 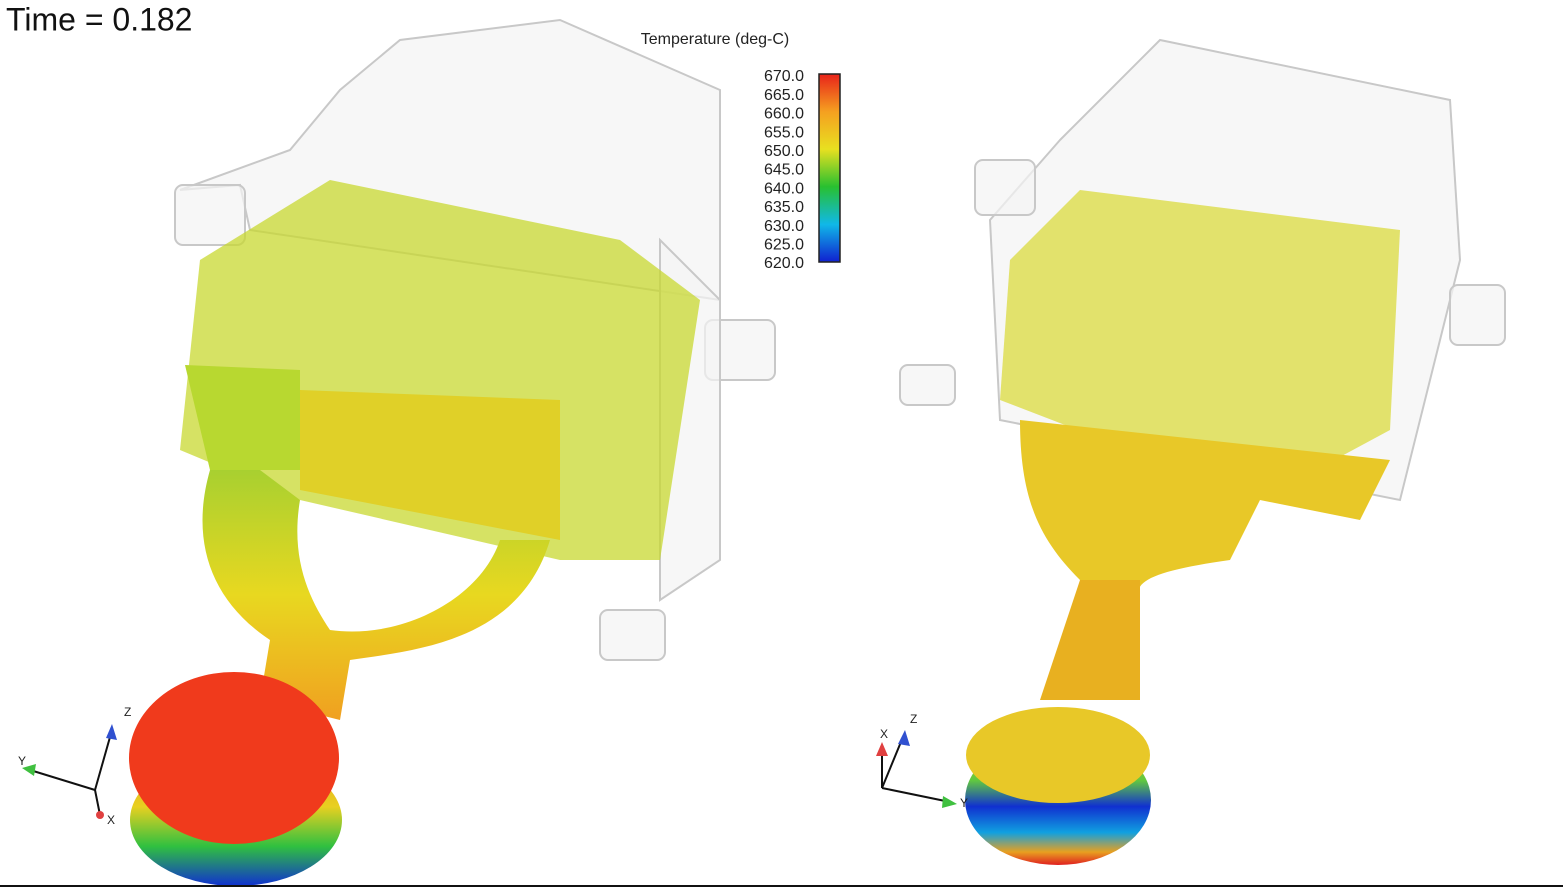 I want to click on colorbar-label: 650.0, so click(x=784, y=151).